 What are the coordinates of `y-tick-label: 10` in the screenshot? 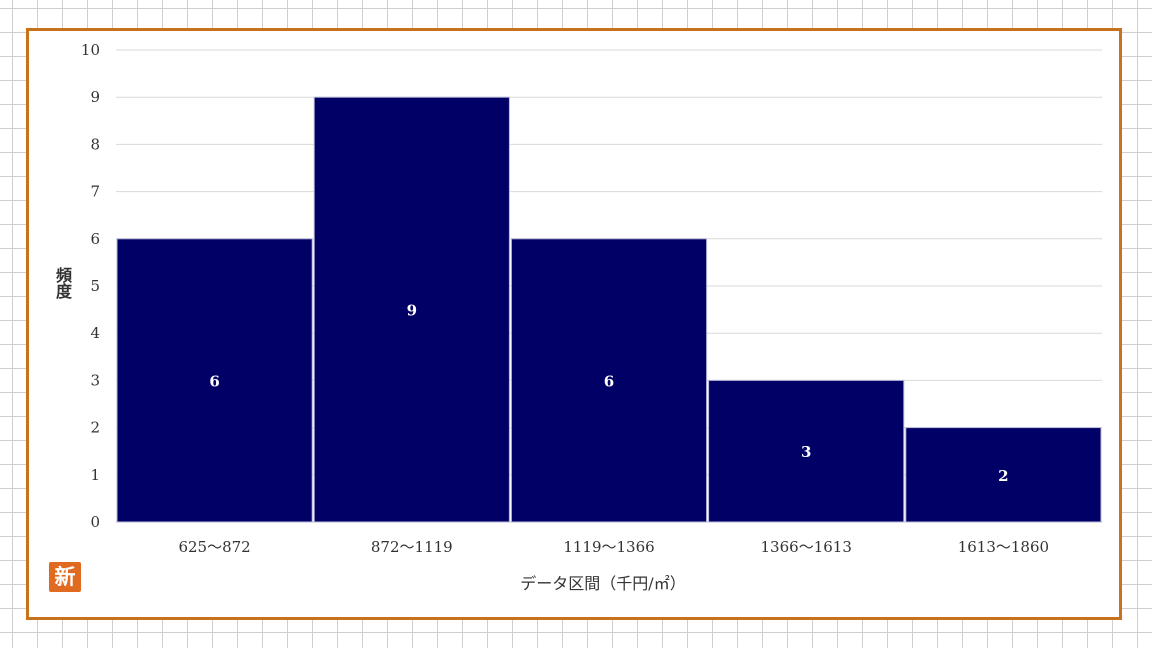 It's located at (90, 50).